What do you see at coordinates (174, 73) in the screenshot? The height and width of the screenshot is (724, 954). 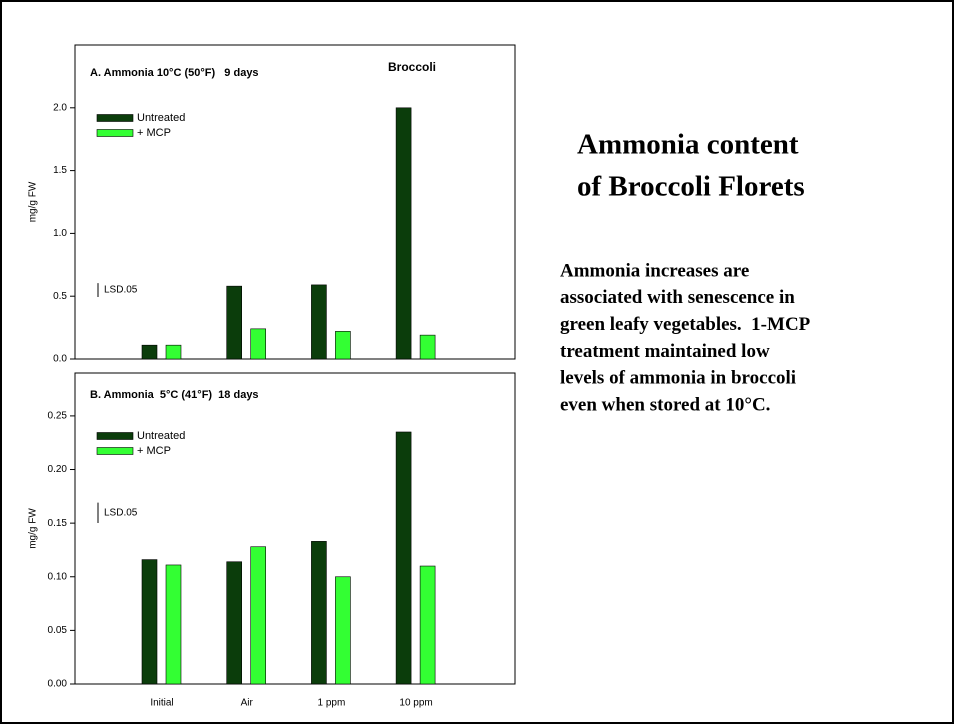 I see `chart-title: A. Ammonia 10°C (50°F) 9 days` at bounding box center [174, 73].